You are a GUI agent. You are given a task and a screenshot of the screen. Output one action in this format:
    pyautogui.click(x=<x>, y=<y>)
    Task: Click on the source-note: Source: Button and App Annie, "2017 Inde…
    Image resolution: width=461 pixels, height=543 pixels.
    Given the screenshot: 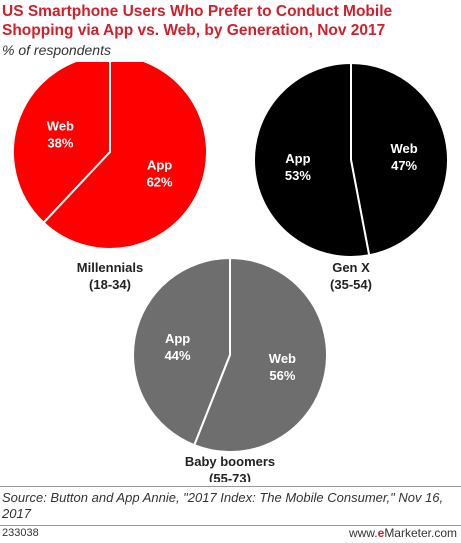 What is the action you would take?
    pyautogui.click(x=223, y=505)
    